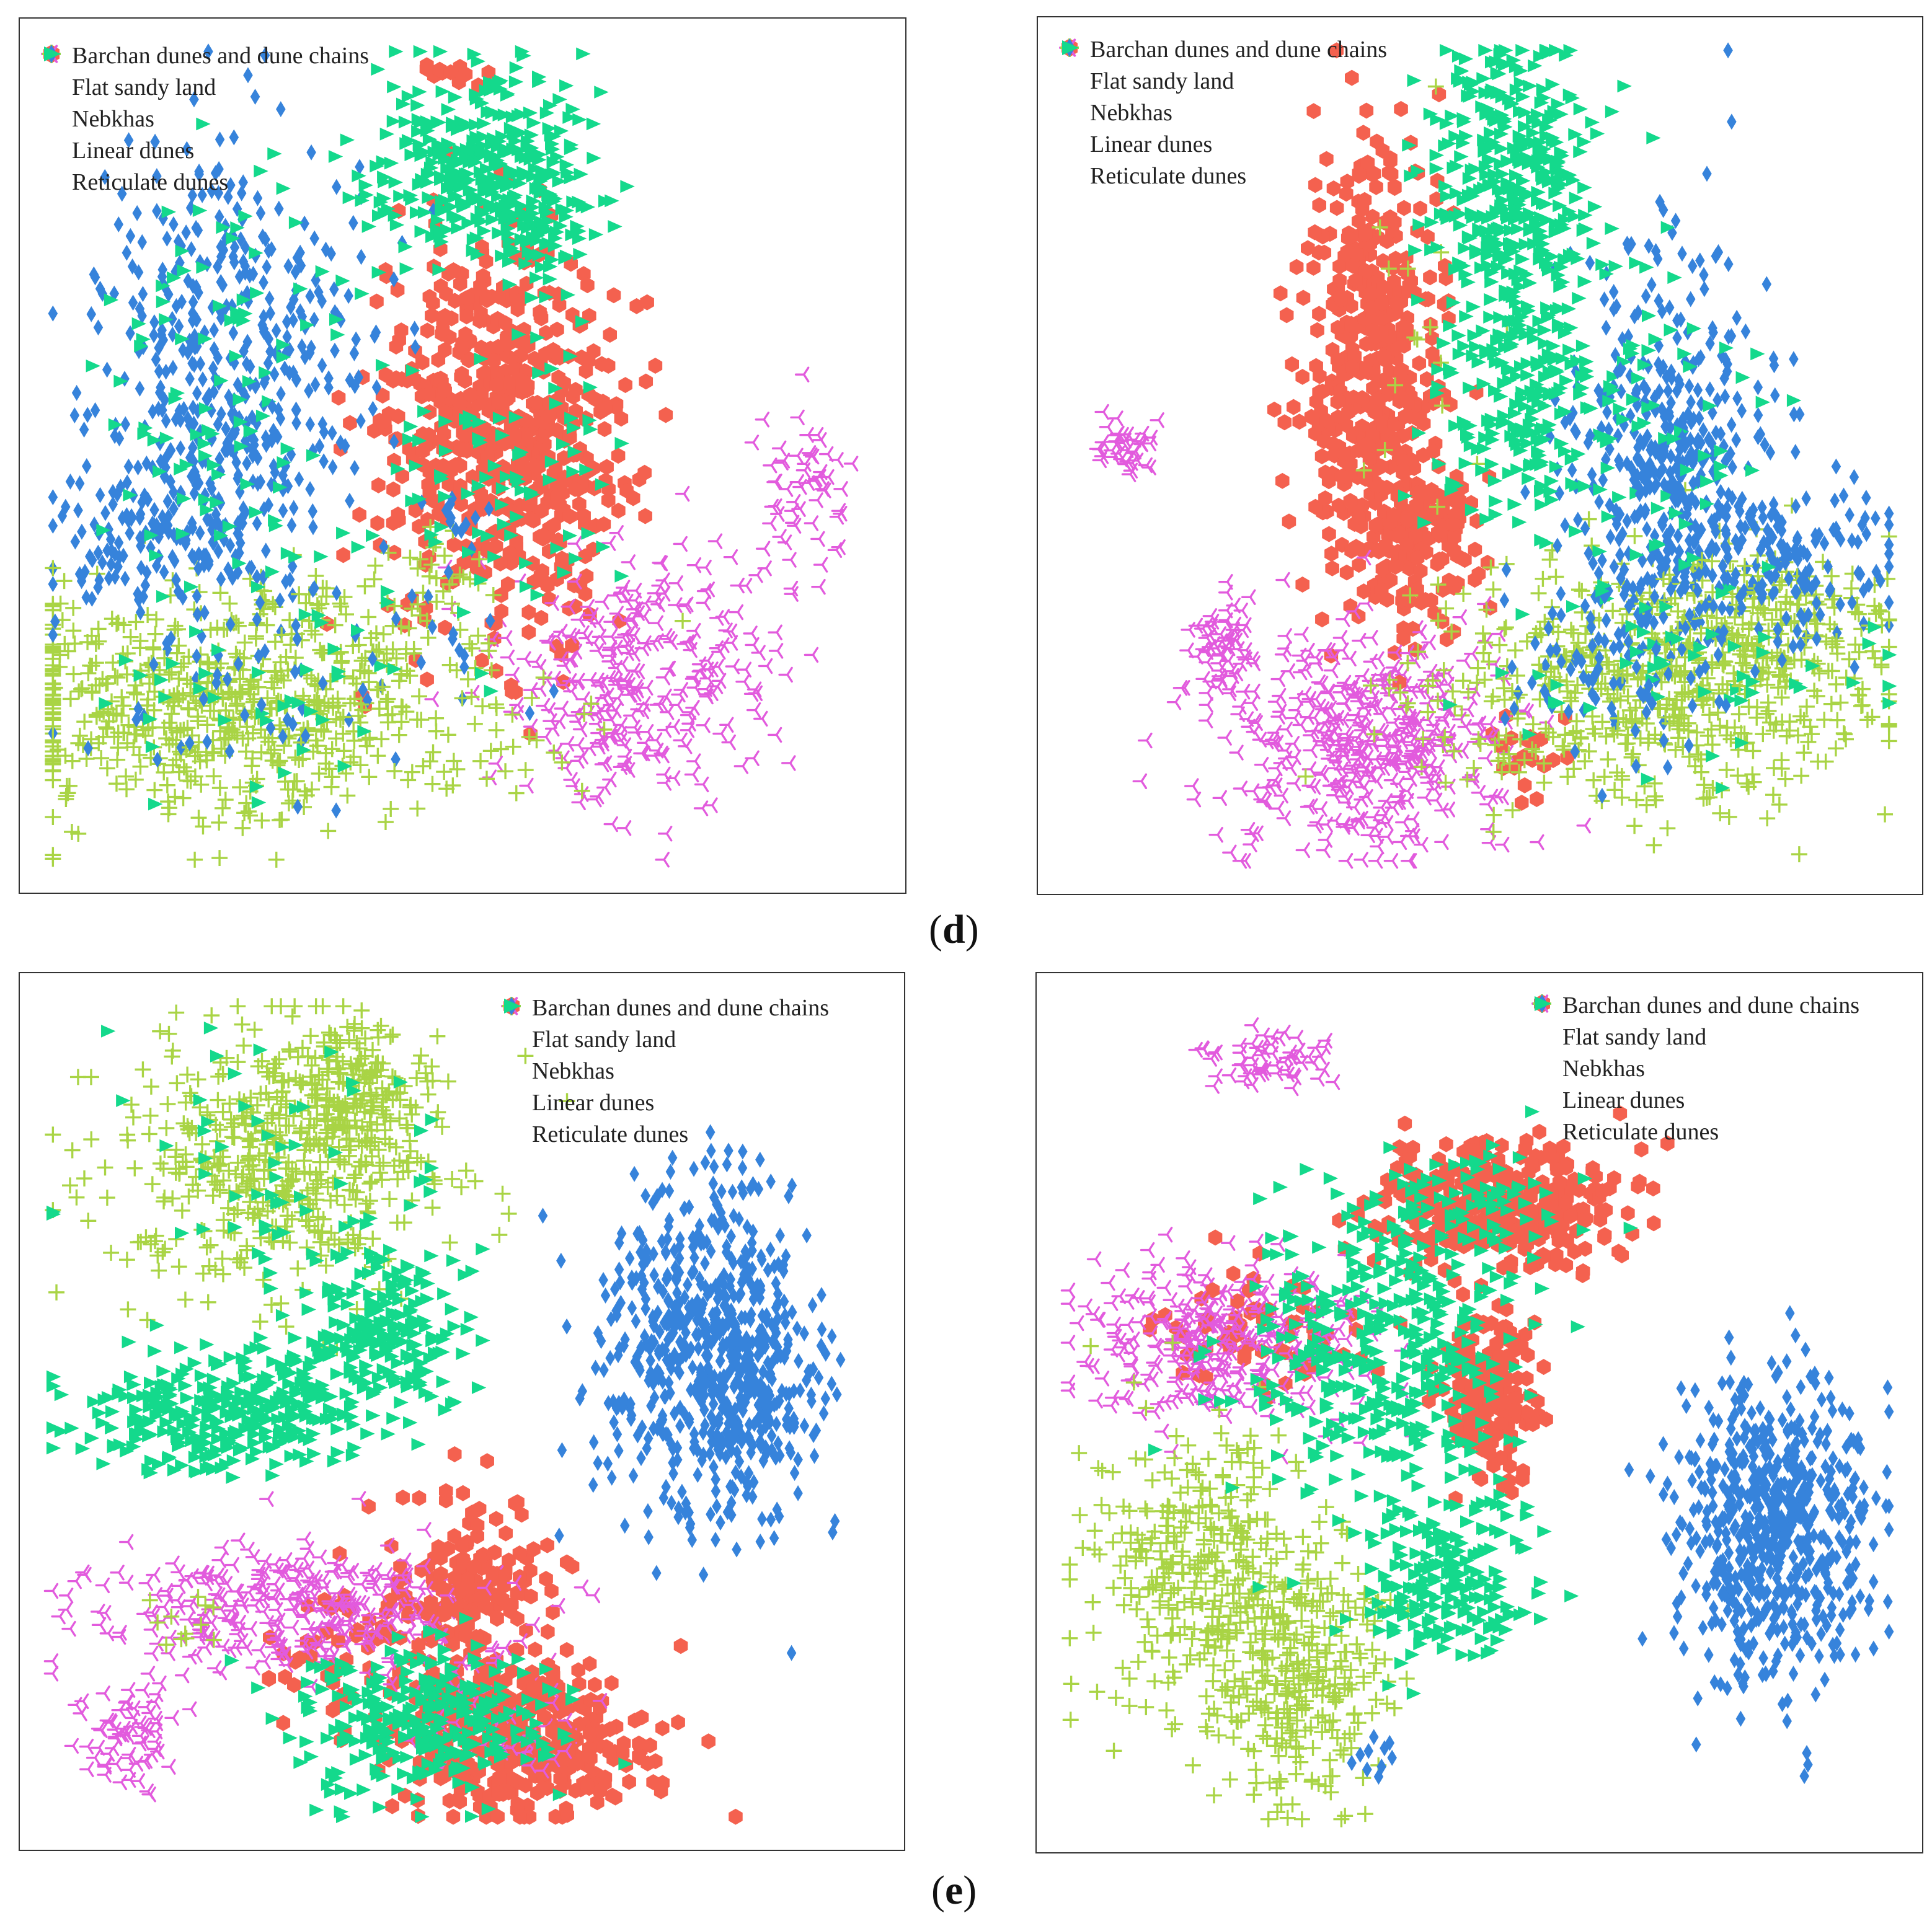  What do you see at coordinates (203, 55) in the screenshot?
I see `legend-item-barchan: Barchan dunes and dune chains` at bounding box center [203, 55].